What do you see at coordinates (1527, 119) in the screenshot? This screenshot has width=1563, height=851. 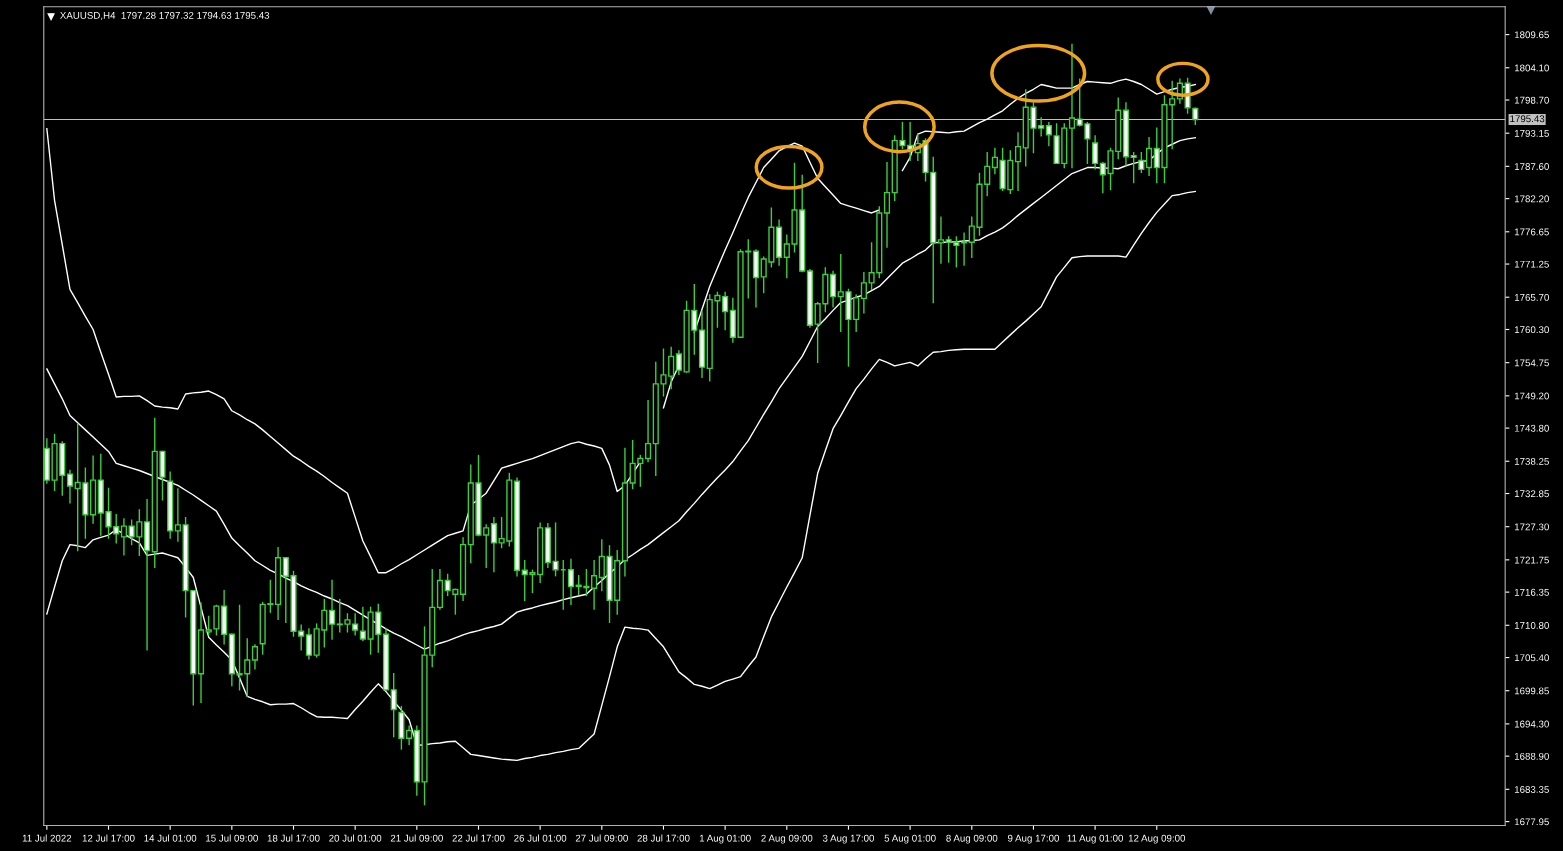 I see `ref-line-label: 1795.43` at bounding box center [1527, 119].